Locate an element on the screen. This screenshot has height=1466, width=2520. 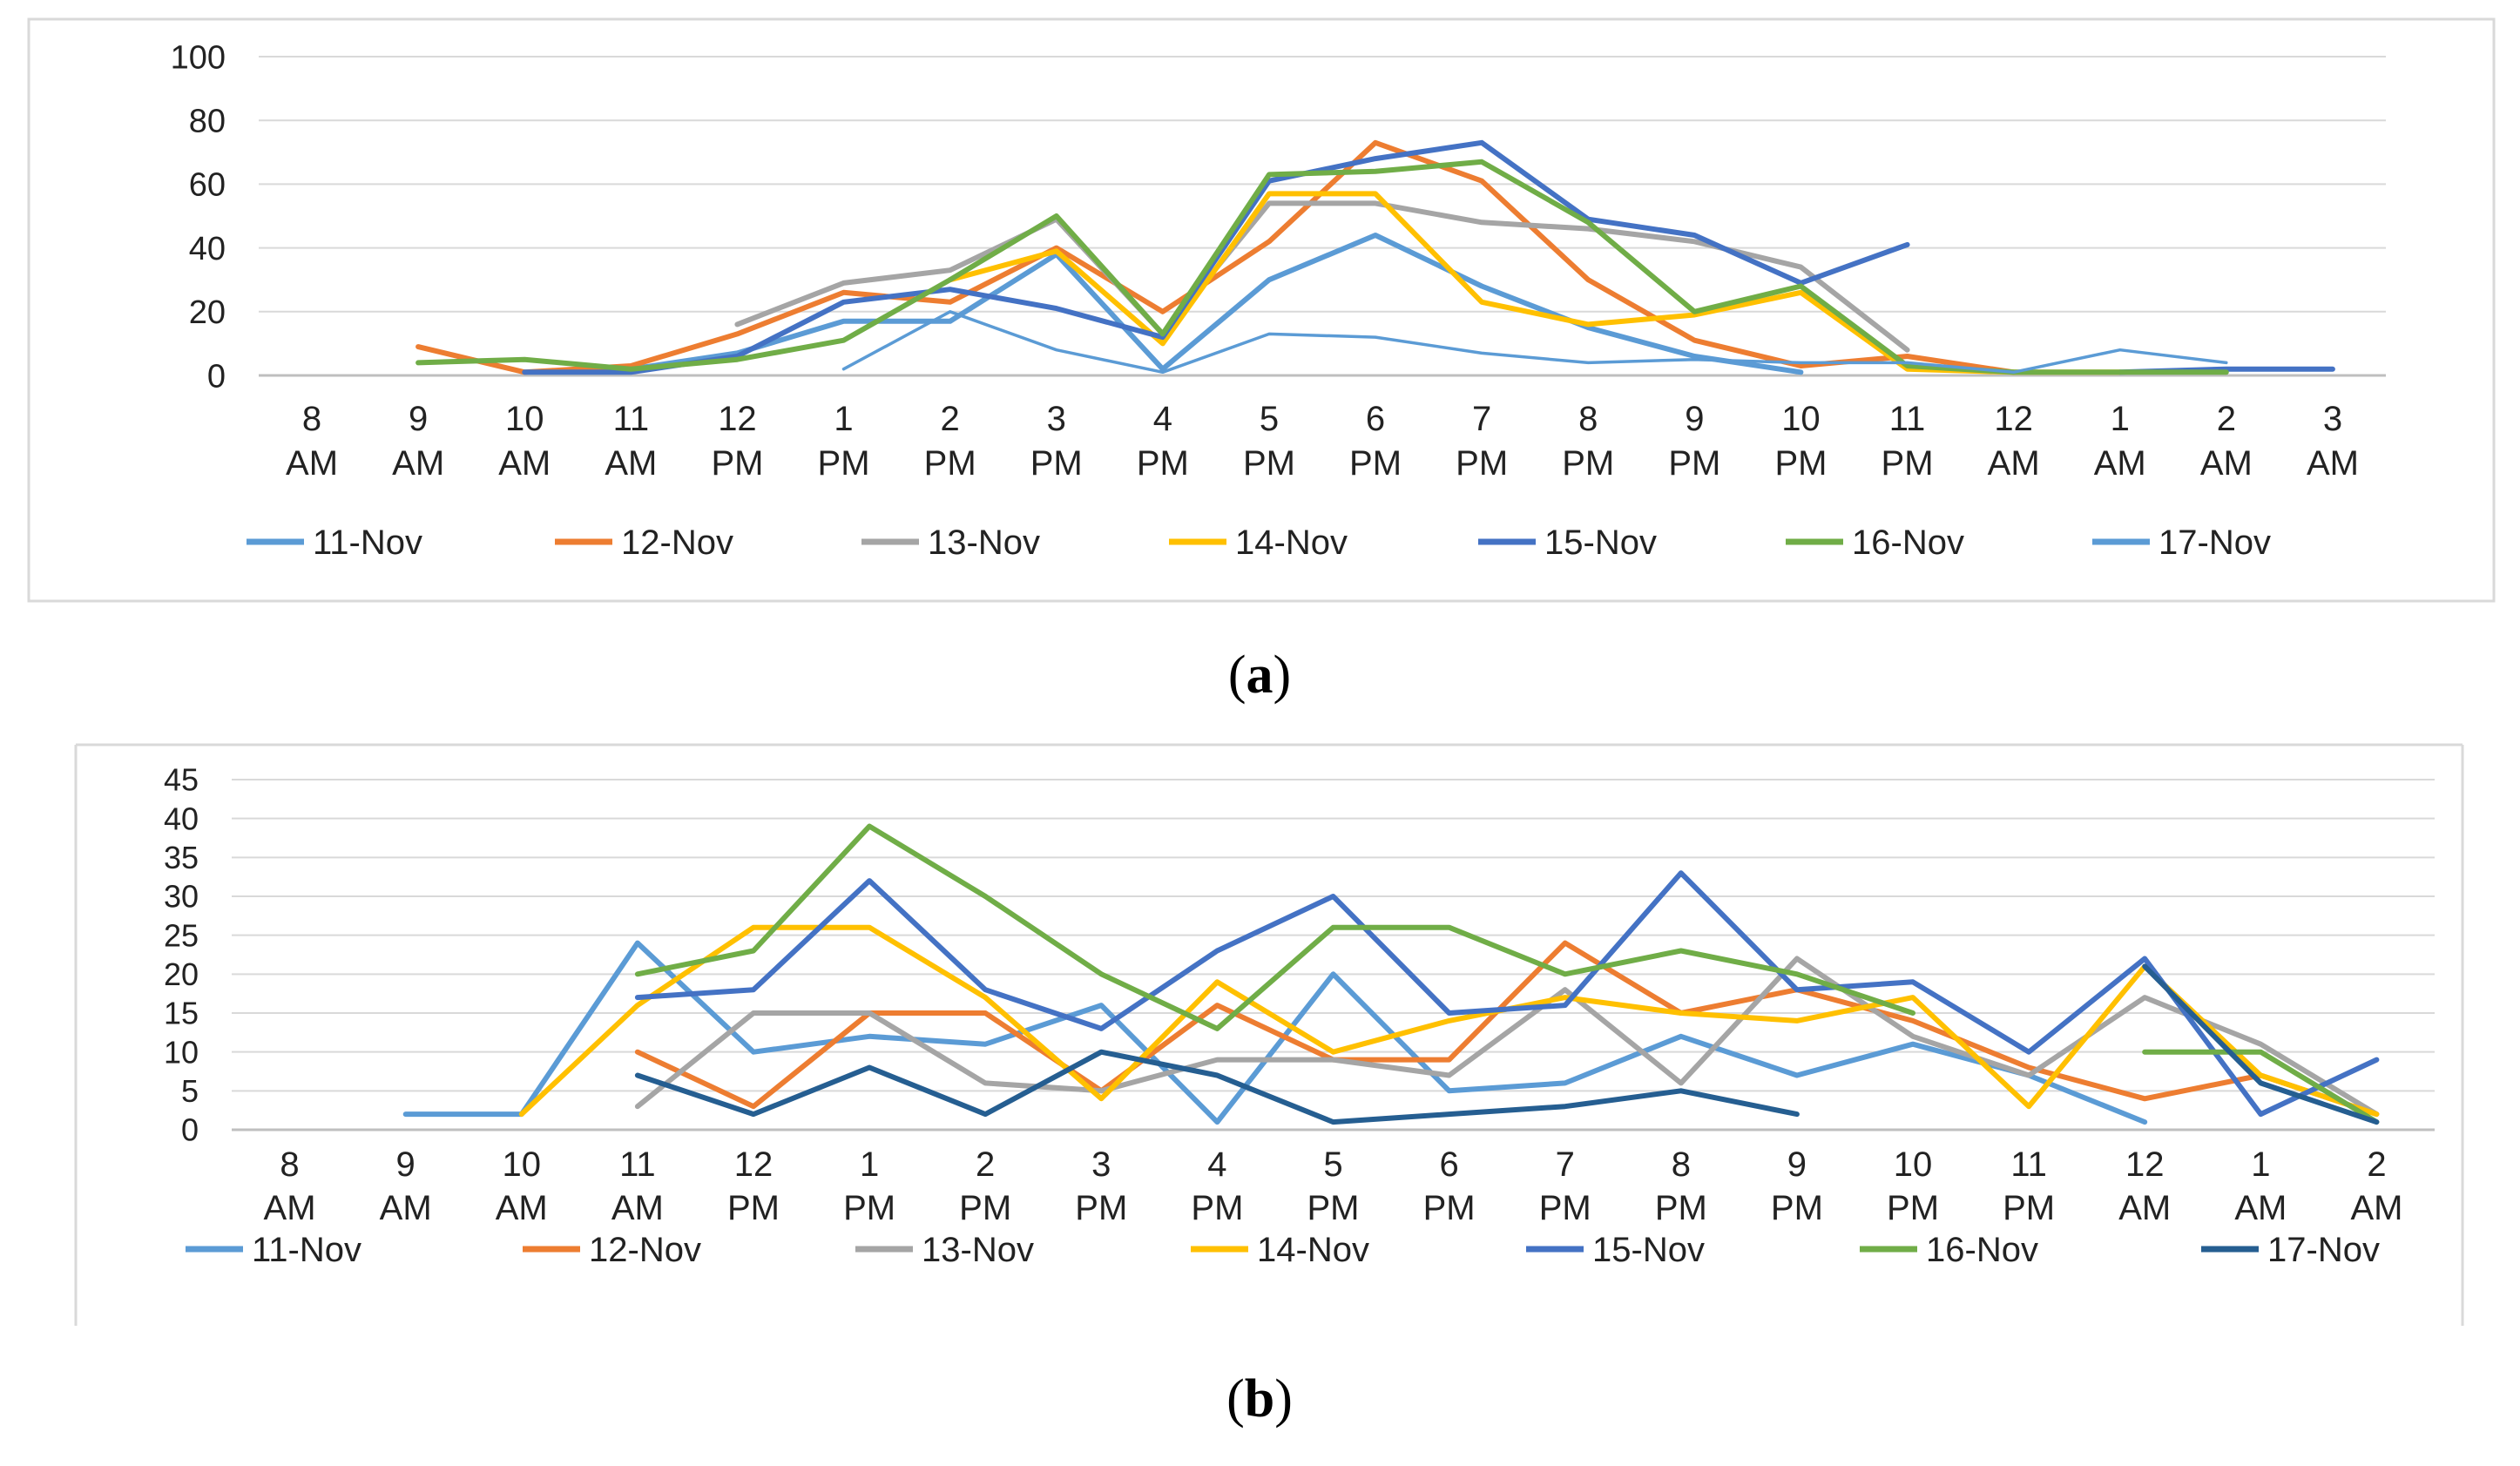
legend-label: 17-Nov is located at coordinates (2323, 1250).